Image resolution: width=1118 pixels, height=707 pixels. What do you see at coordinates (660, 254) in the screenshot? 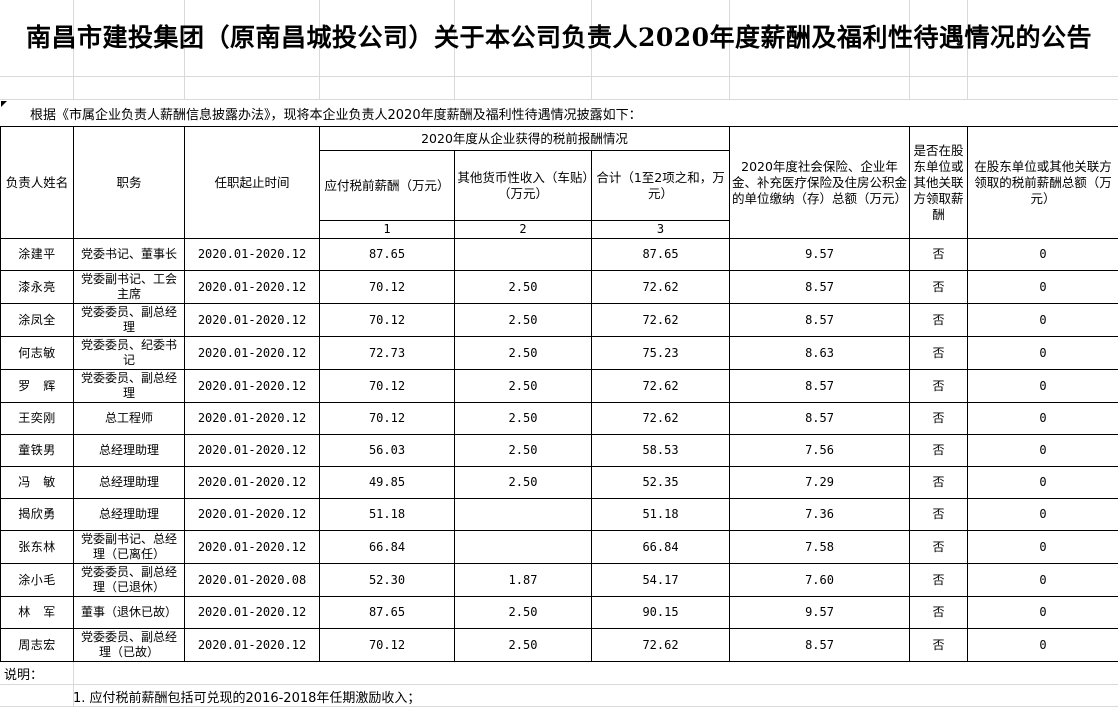
I see `cell-total: 87.65` at bounding box center [660, 254].